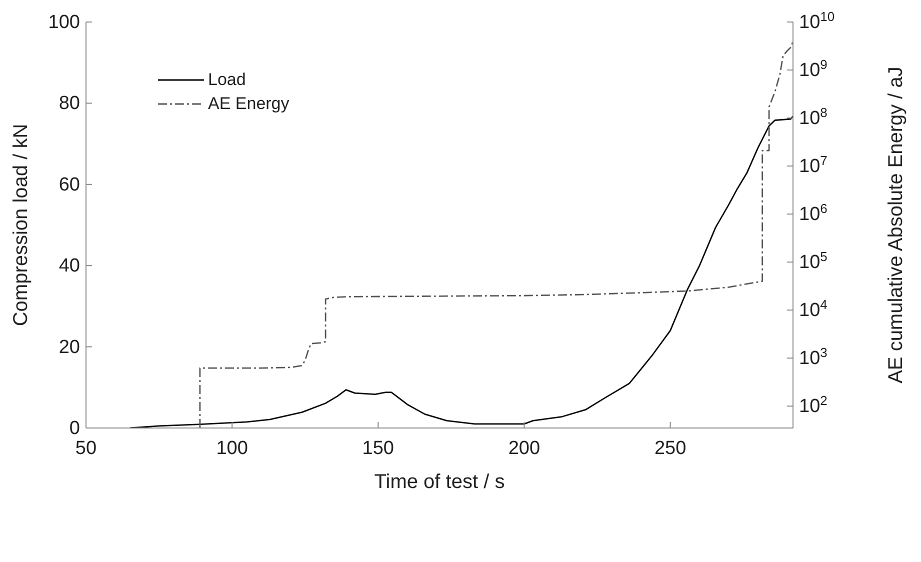 The image size is (921, 562). What do you see at coordinates (69, 266) in the screenshot?
I see `y-tick-label: 40` at bounding box center [69, 266].